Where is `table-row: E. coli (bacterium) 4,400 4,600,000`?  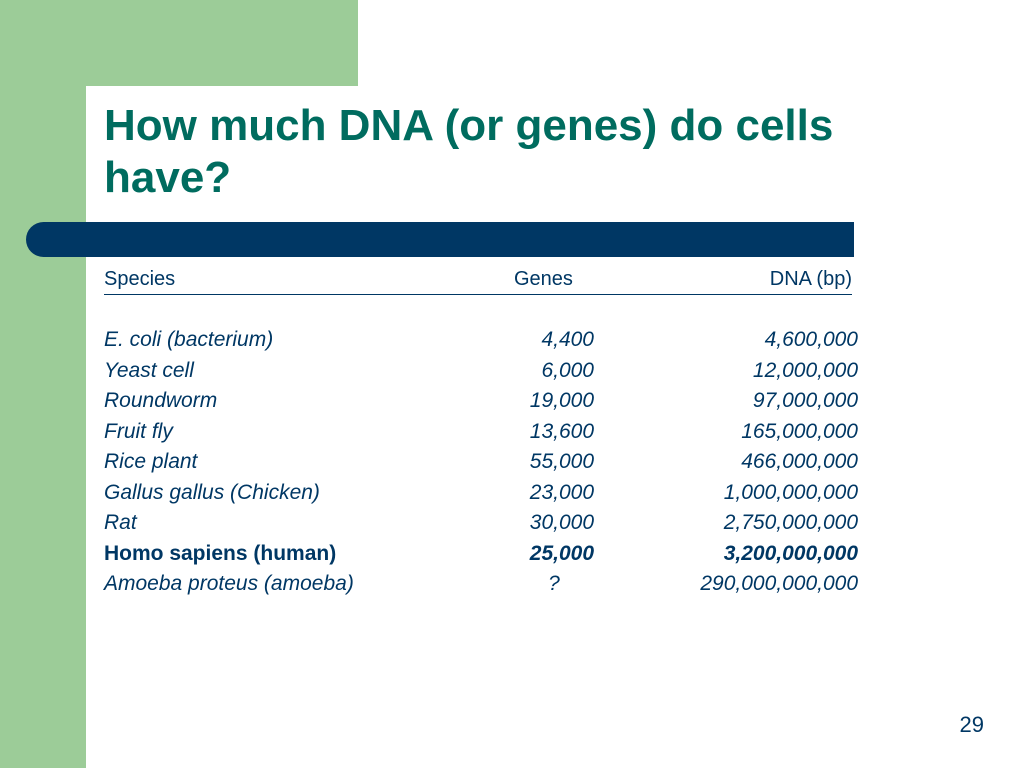
table-row: E. coli (bacterium) 4,400 4,600,000 is located at coordinates (481, 343).